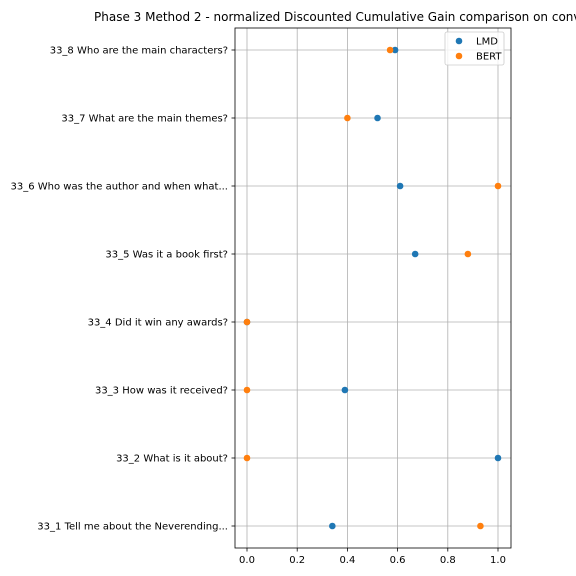 This screenshot has width=576, height=576. What do you see at coordinates (448, 560) in the screenshot?
I see `x-tick-label: 0.8` at bounding box center [448, 560].